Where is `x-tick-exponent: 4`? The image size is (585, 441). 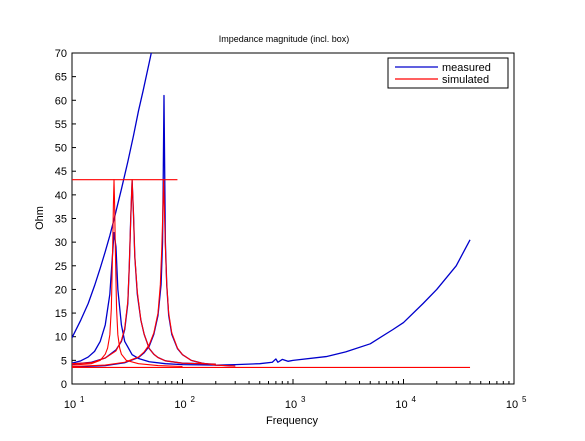
x-tick-exponent: 4 is located at coordinates (414, 399).